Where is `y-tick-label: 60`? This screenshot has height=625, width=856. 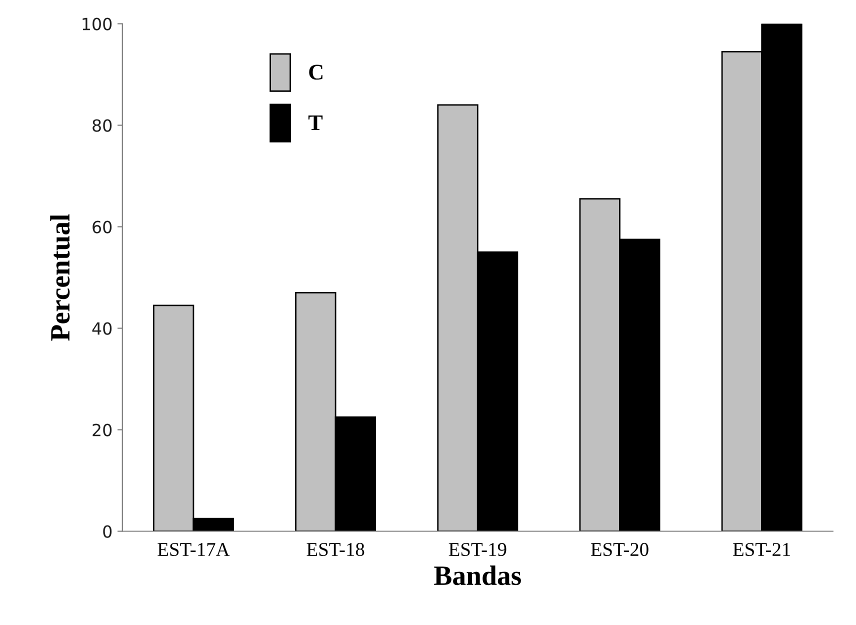 y-tick-label: 60 is located at coordinates (102, 227).